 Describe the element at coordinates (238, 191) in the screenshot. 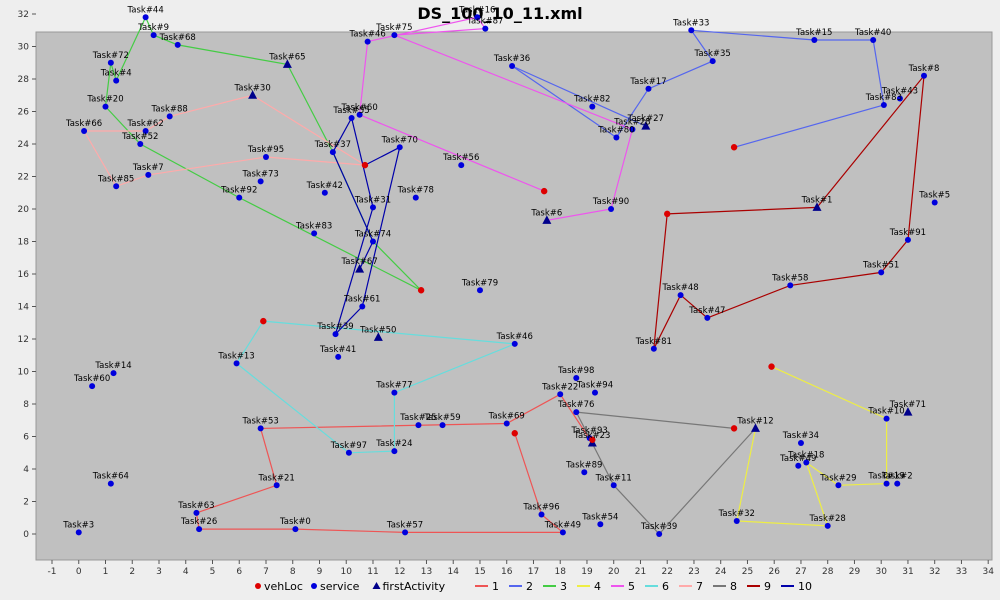

I see `task-label: Task#92` at that location.